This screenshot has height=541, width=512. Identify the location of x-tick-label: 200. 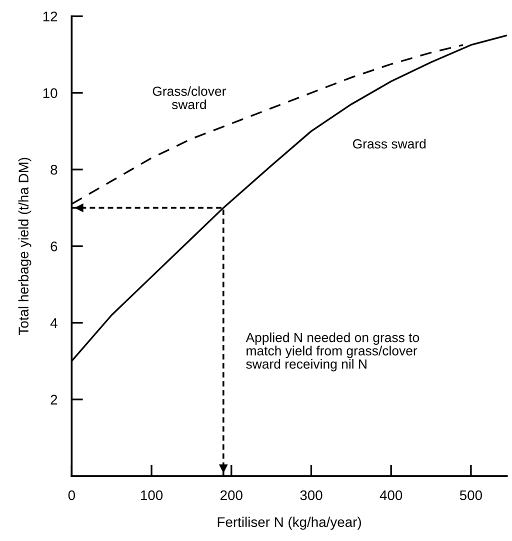
(231, 495).